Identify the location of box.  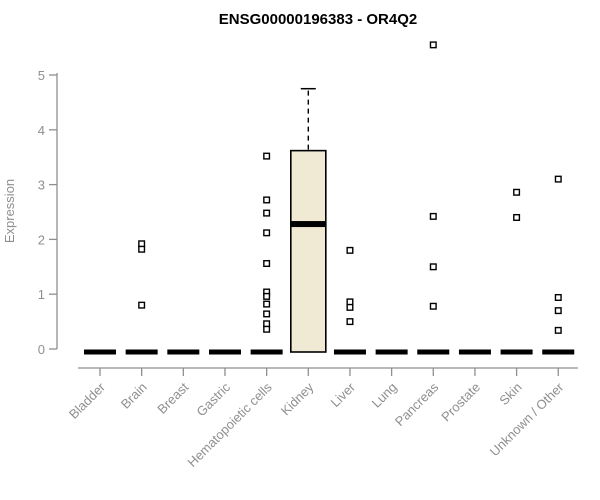
(308, 251).